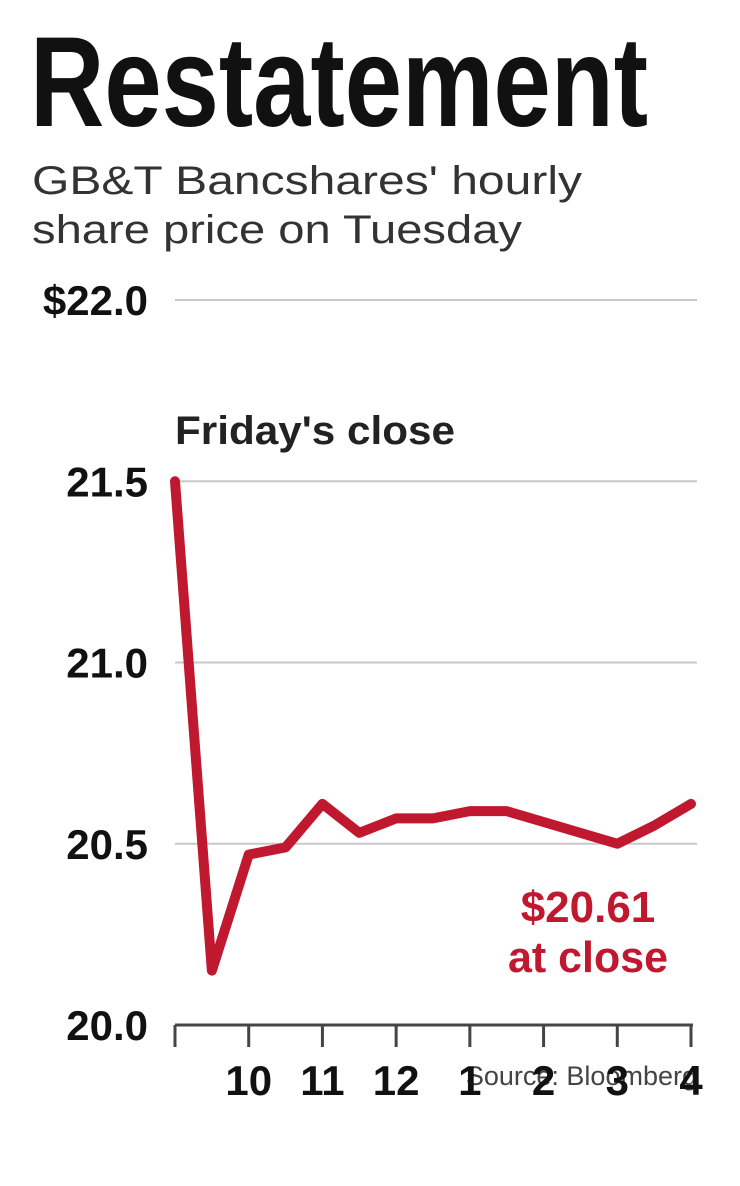 The width and height of the screenshot is (740, 1186). I want to click on annotation: $20.61, so click(588, 907).